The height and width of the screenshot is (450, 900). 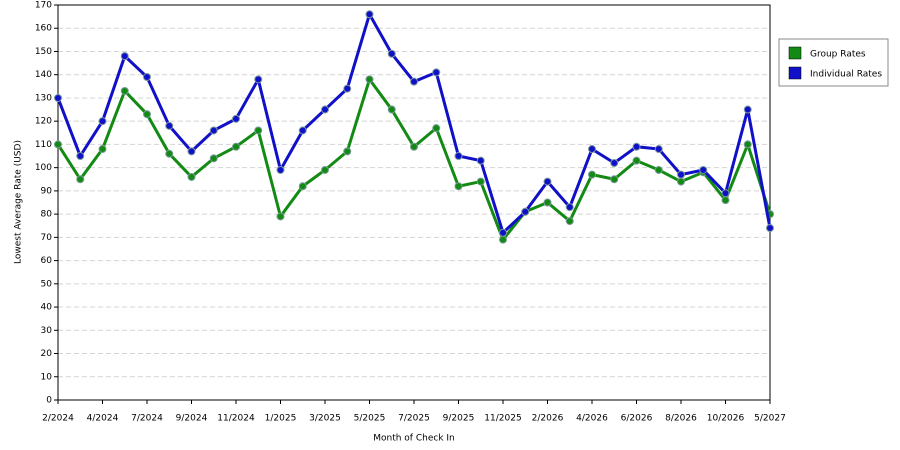 What do you see at coordinates (459, 419) in the screenshot?
I see `x-tick-label: 9/2025` at bounding box center [459, 419].